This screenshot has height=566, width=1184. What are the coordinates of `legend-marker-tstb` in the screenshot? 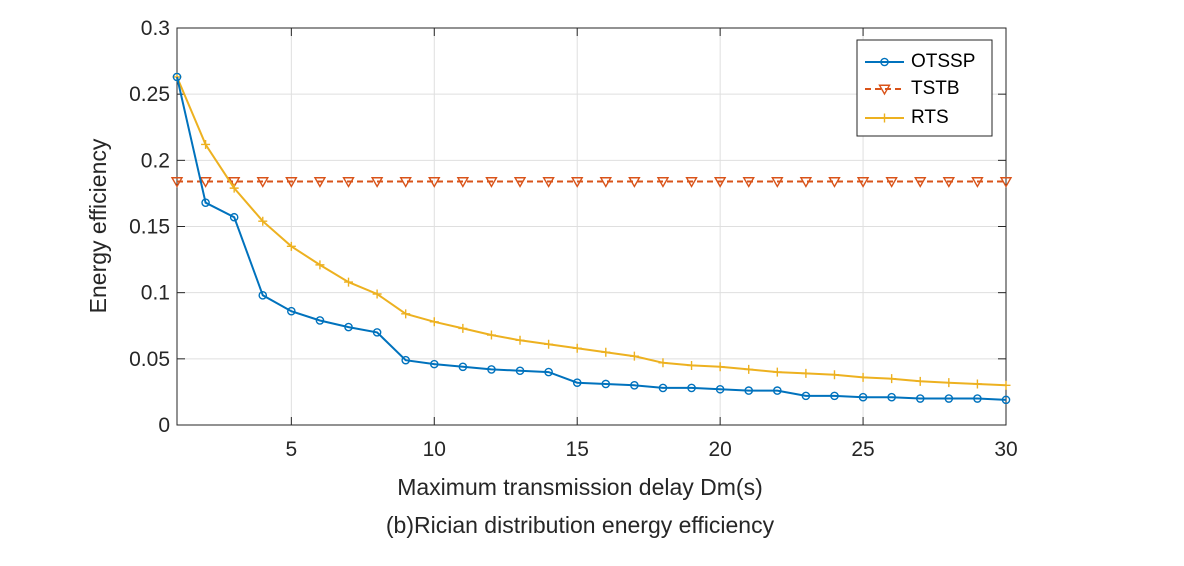 It's located at (884, 90).